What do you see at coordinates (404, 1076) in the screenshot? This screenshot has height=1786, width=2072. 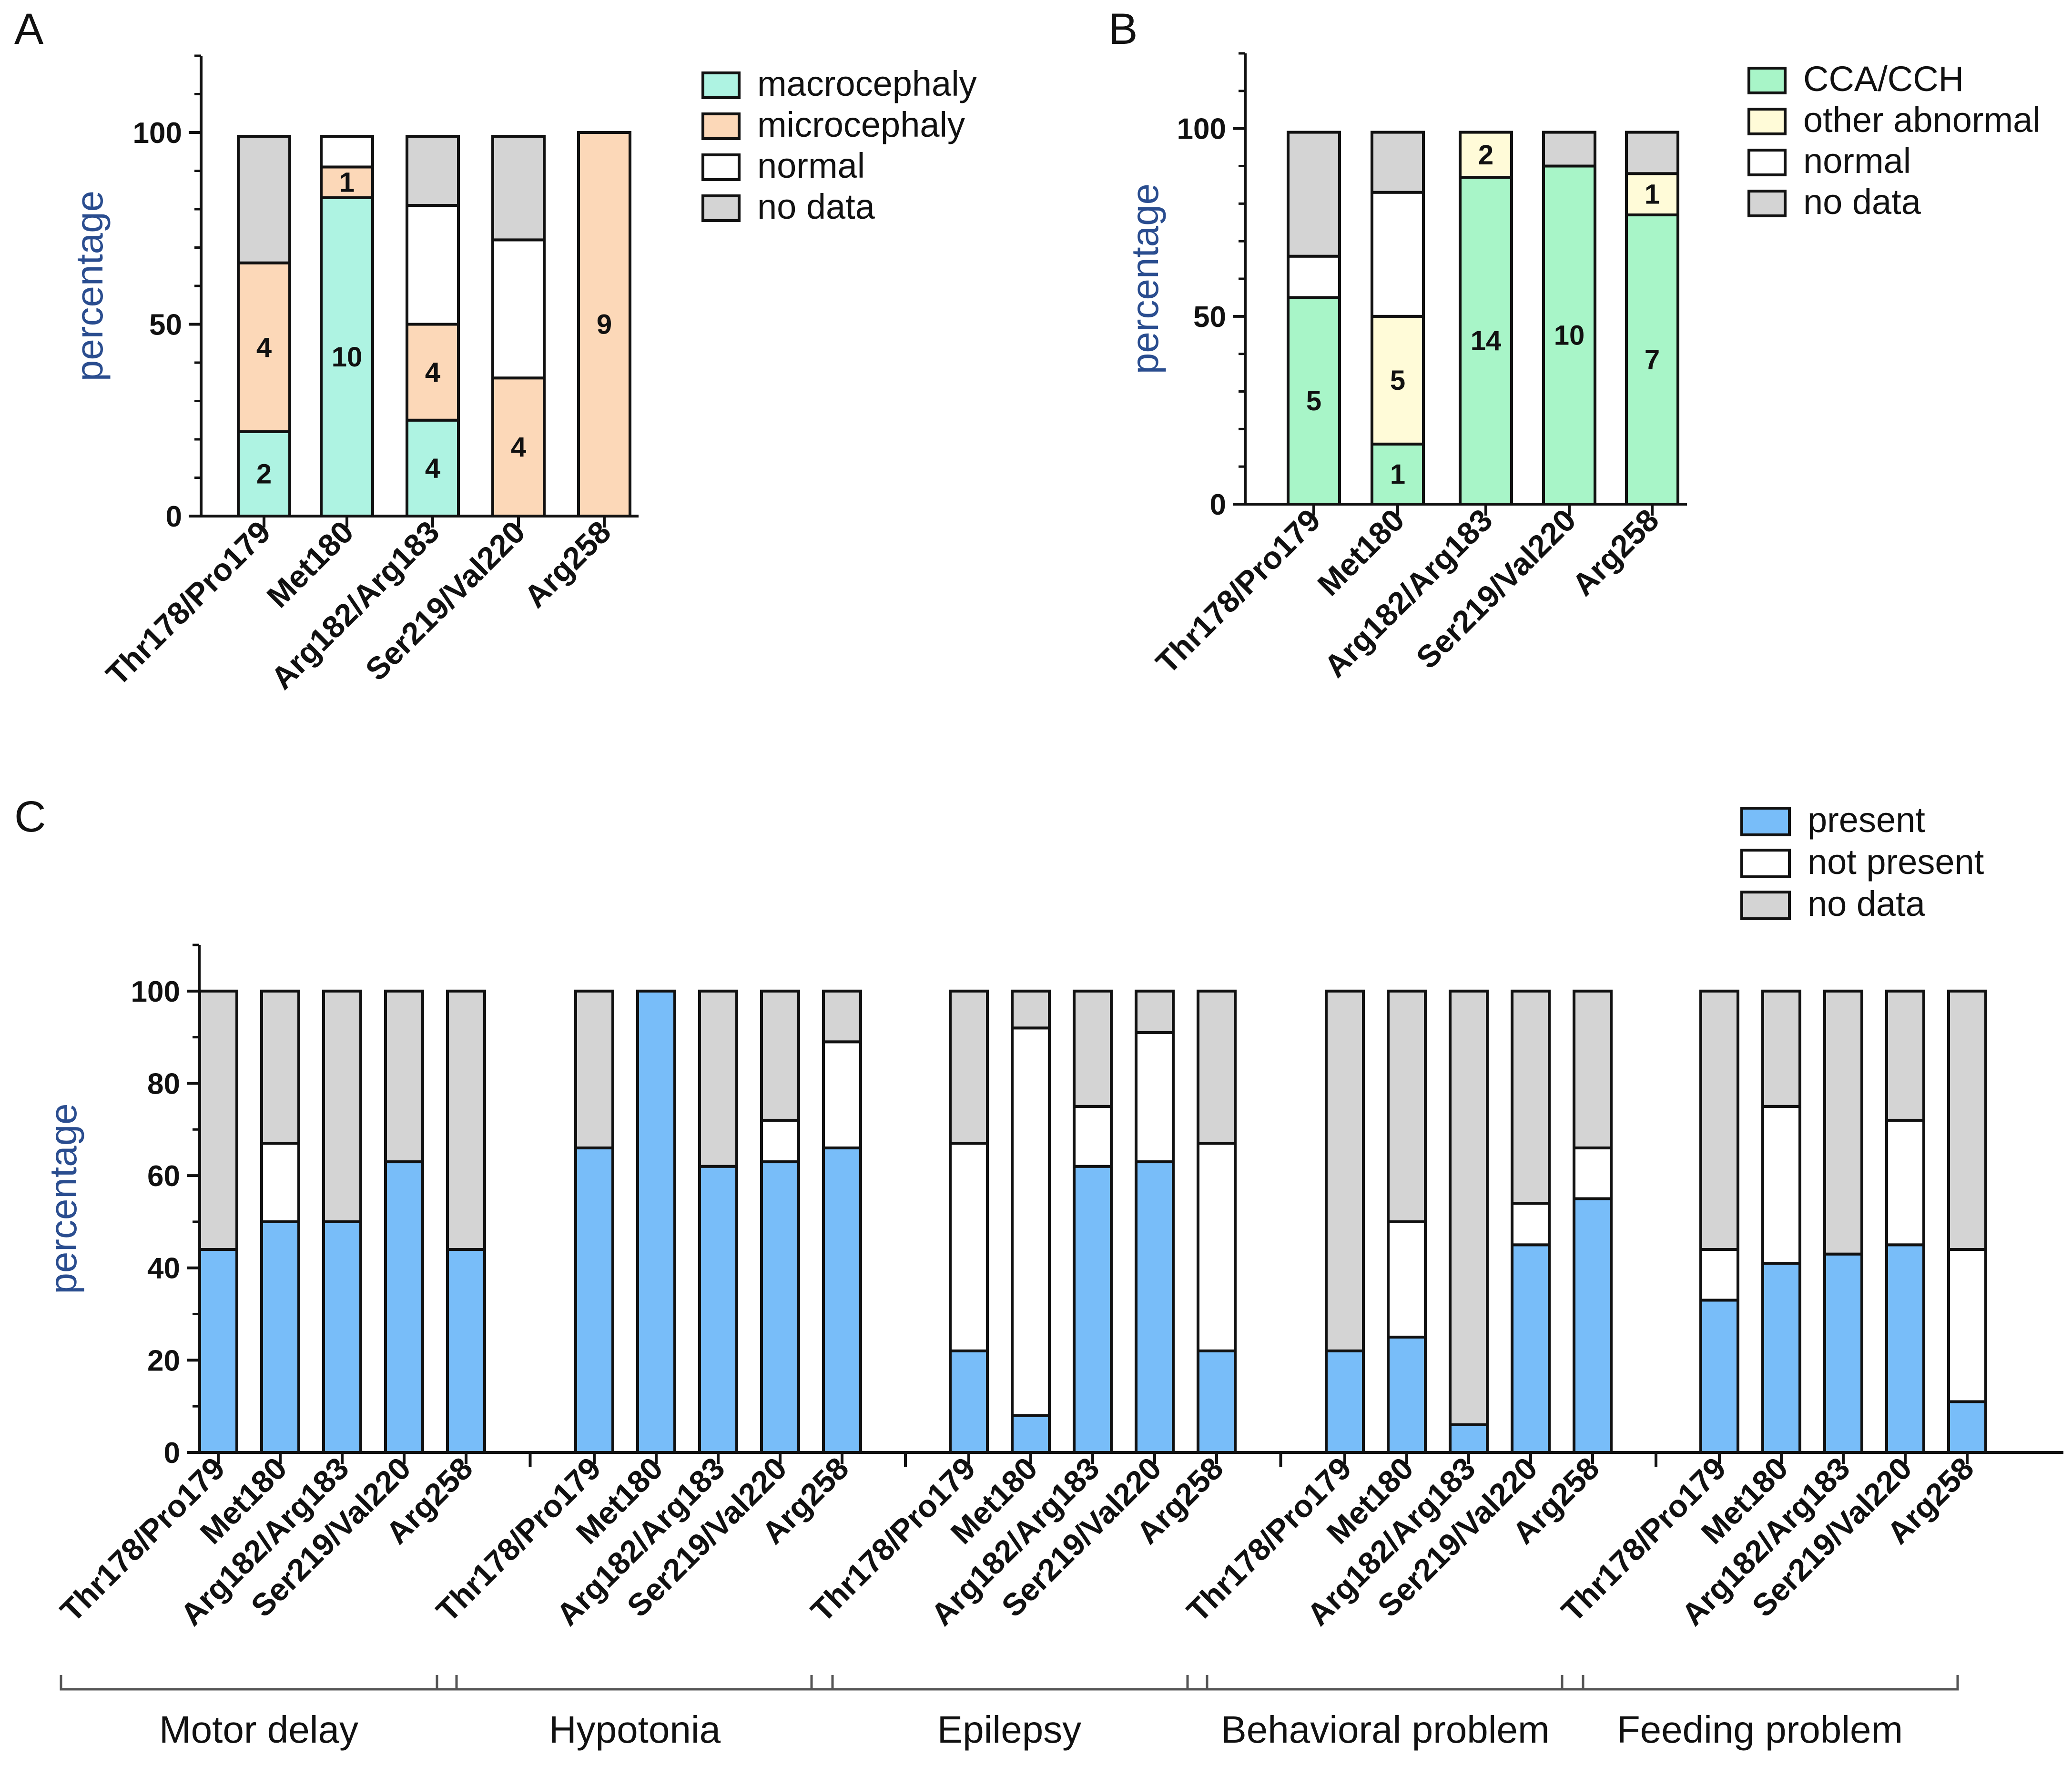 I see `bar-motor-delay-ser219-val220-no-data` at bounding box center [404, 1076].